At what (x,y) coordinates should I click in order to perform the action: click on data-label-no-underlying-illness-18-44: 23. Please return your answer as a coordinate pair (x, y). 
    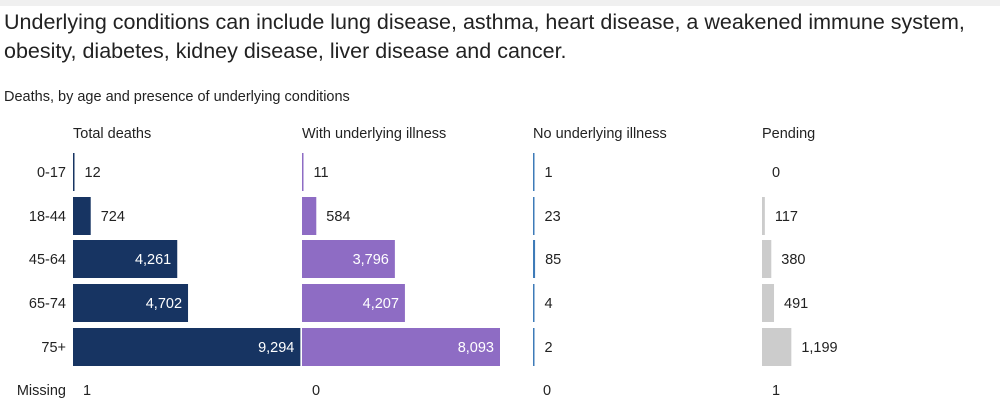
    Looking at the image, I should click on (553, 217).